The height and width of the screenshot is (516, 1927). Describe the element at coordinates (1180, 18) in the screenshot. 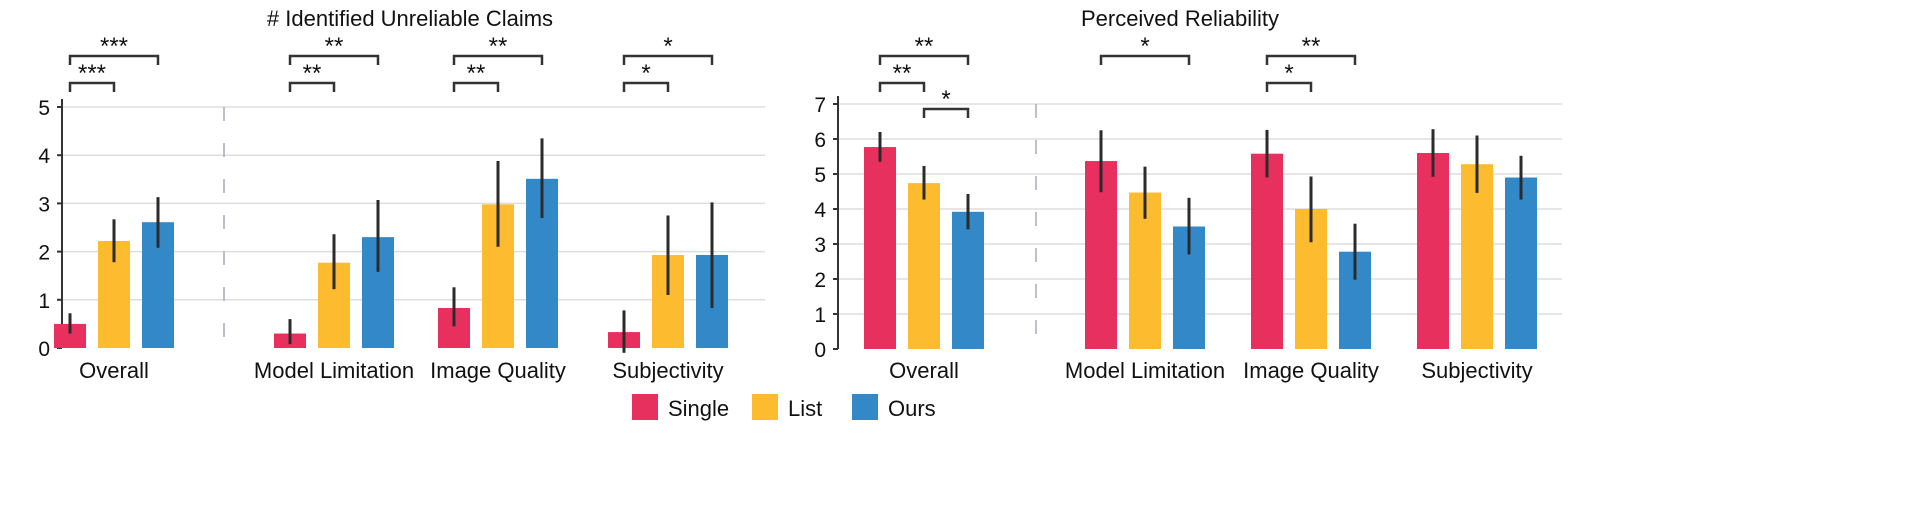

I see `chart-title-right: Perceived Reliability` at that location.